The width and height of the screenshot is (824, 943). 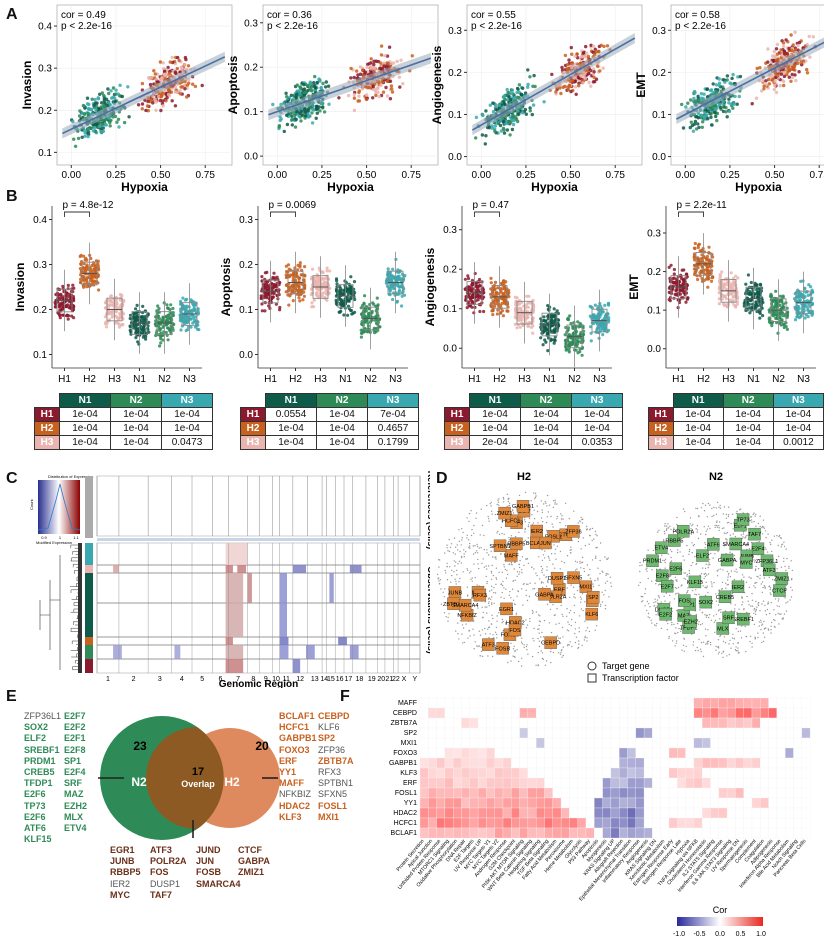 I want to click on p-value-label: p < 2.2e-16, so click(x=700, y=26).